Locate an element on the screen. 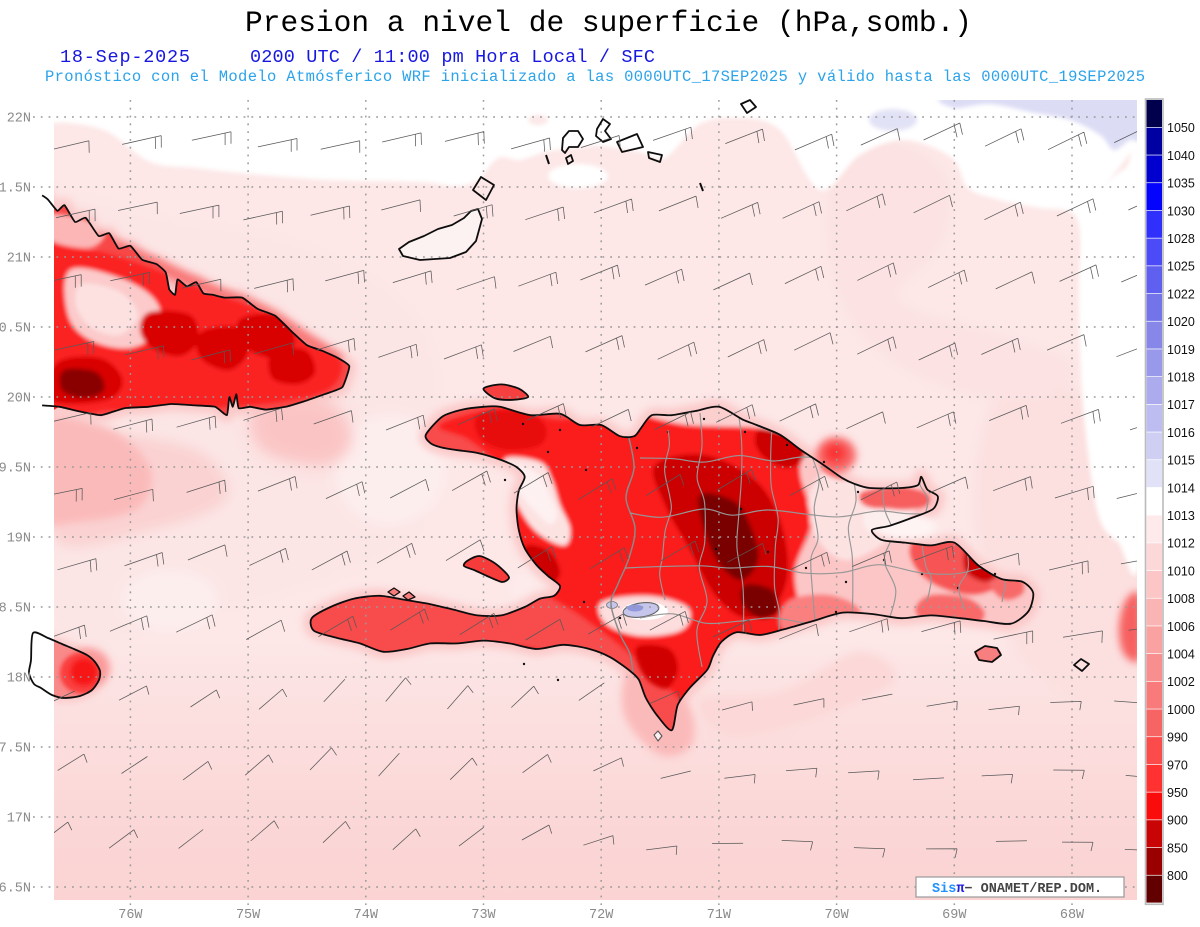  svg-text: 1010 is located at coordinates (1181, 571).